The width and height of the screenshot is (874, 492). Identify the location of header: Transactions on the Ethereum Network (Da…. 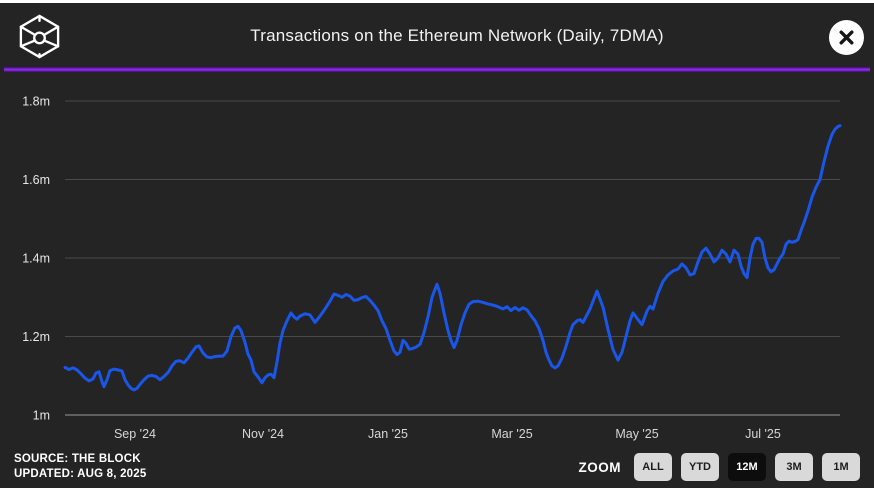
(437, 35).